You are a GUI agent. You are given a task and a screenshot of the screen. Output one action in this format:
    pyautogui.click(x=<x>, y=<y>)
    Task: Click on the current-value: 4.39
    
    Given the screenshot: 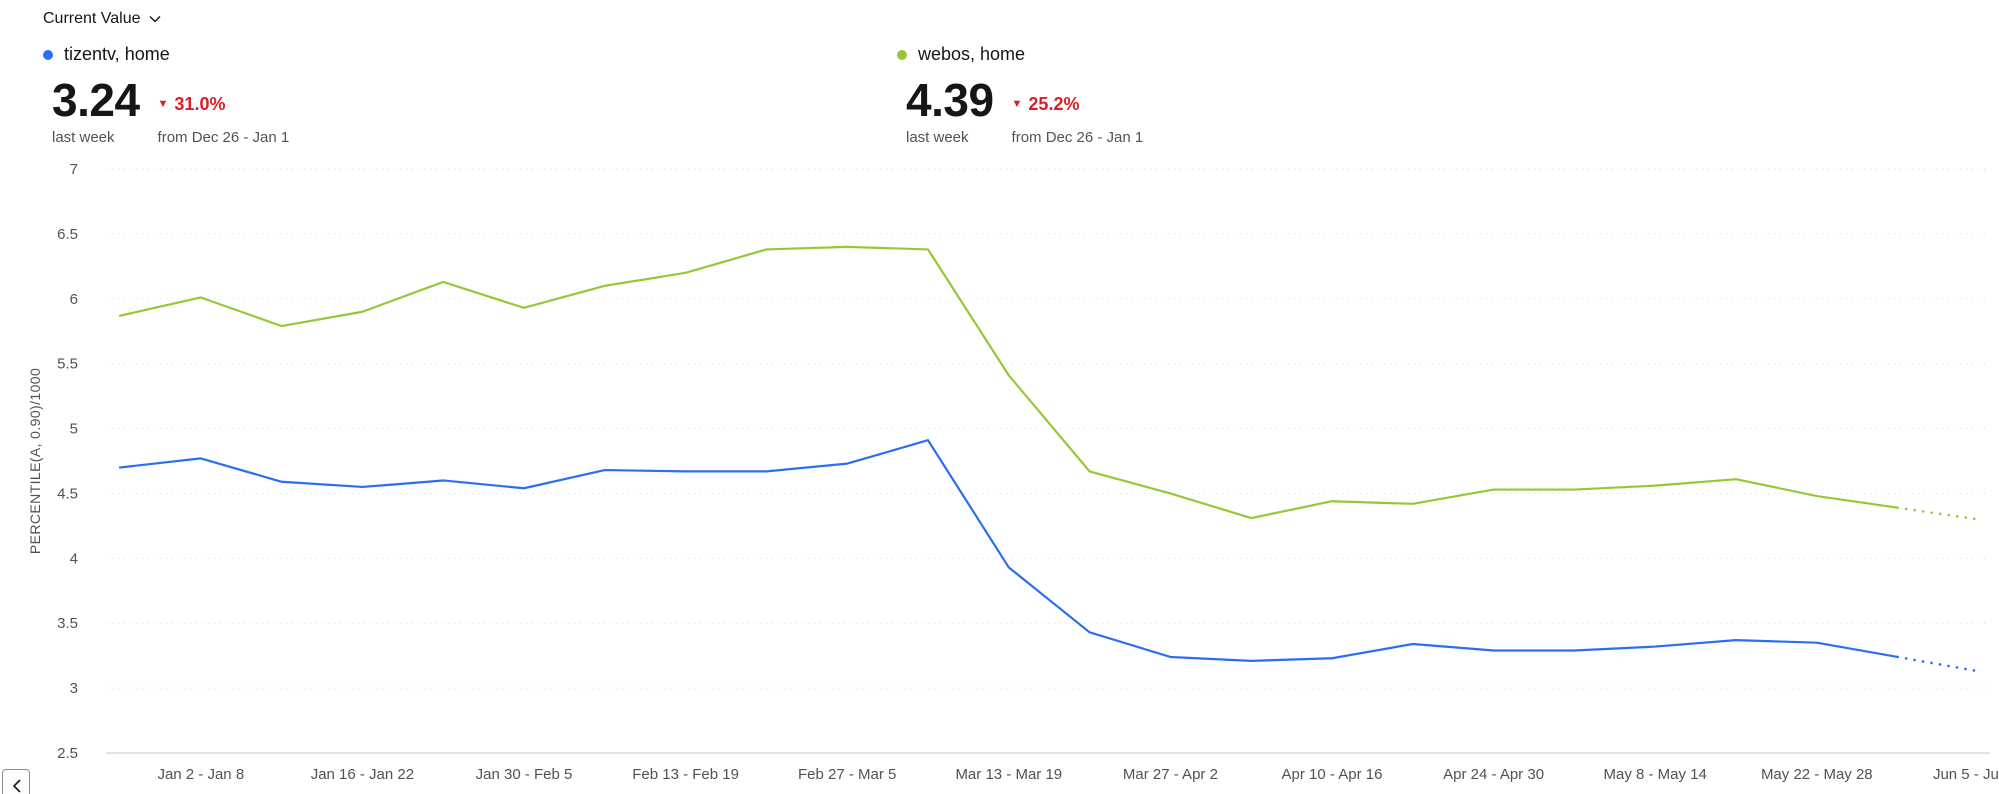 What is the action you would take?
    pyautogui.click(x=950, y=100)
    